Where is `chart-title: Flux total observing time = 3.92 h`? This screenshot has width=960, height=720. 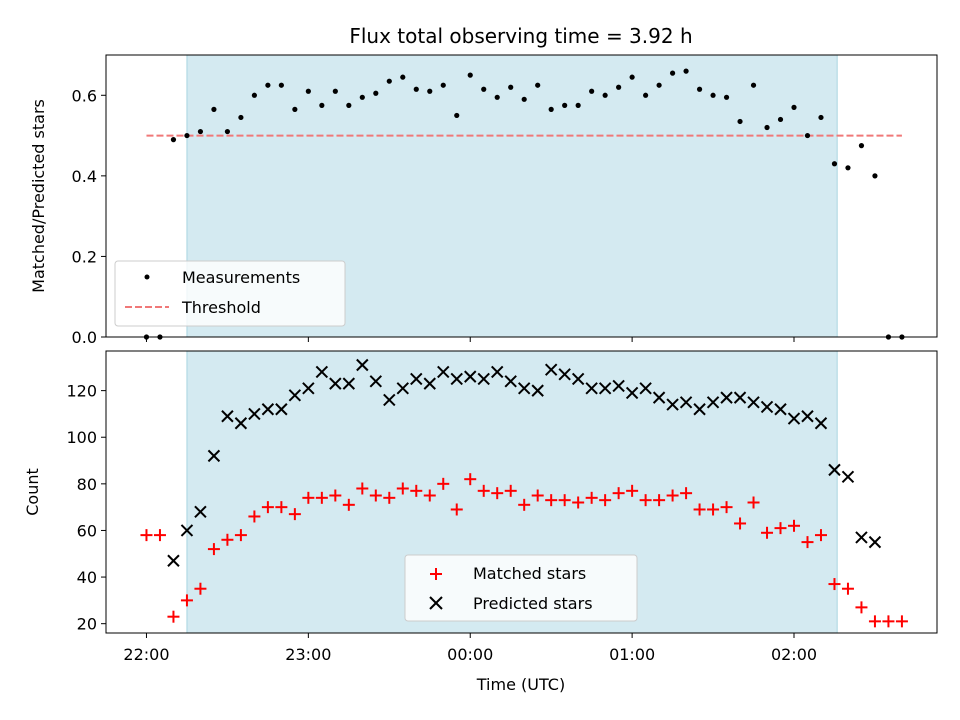 chart-title: Flux total observing time = 3.92 h is located at coordinates (520, 36).